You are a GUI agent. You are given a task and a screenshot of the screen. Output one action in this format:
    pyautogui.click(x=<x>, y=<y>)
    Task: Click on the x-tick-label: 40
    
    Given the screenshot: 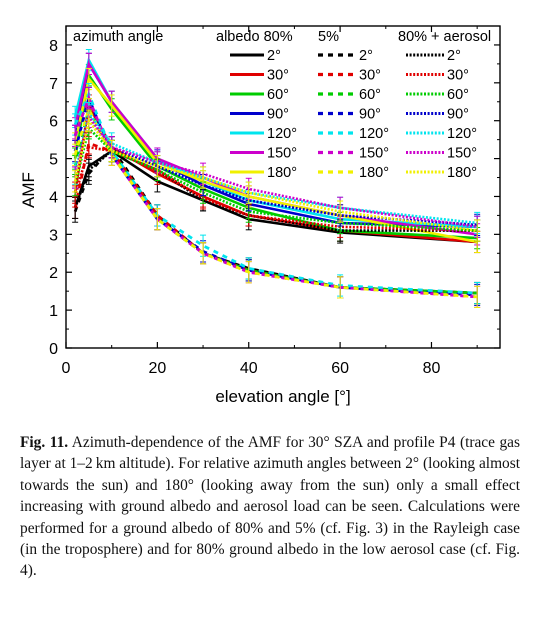 What is the action you would take?
    pyautogui.click(x=249, y=368)
    